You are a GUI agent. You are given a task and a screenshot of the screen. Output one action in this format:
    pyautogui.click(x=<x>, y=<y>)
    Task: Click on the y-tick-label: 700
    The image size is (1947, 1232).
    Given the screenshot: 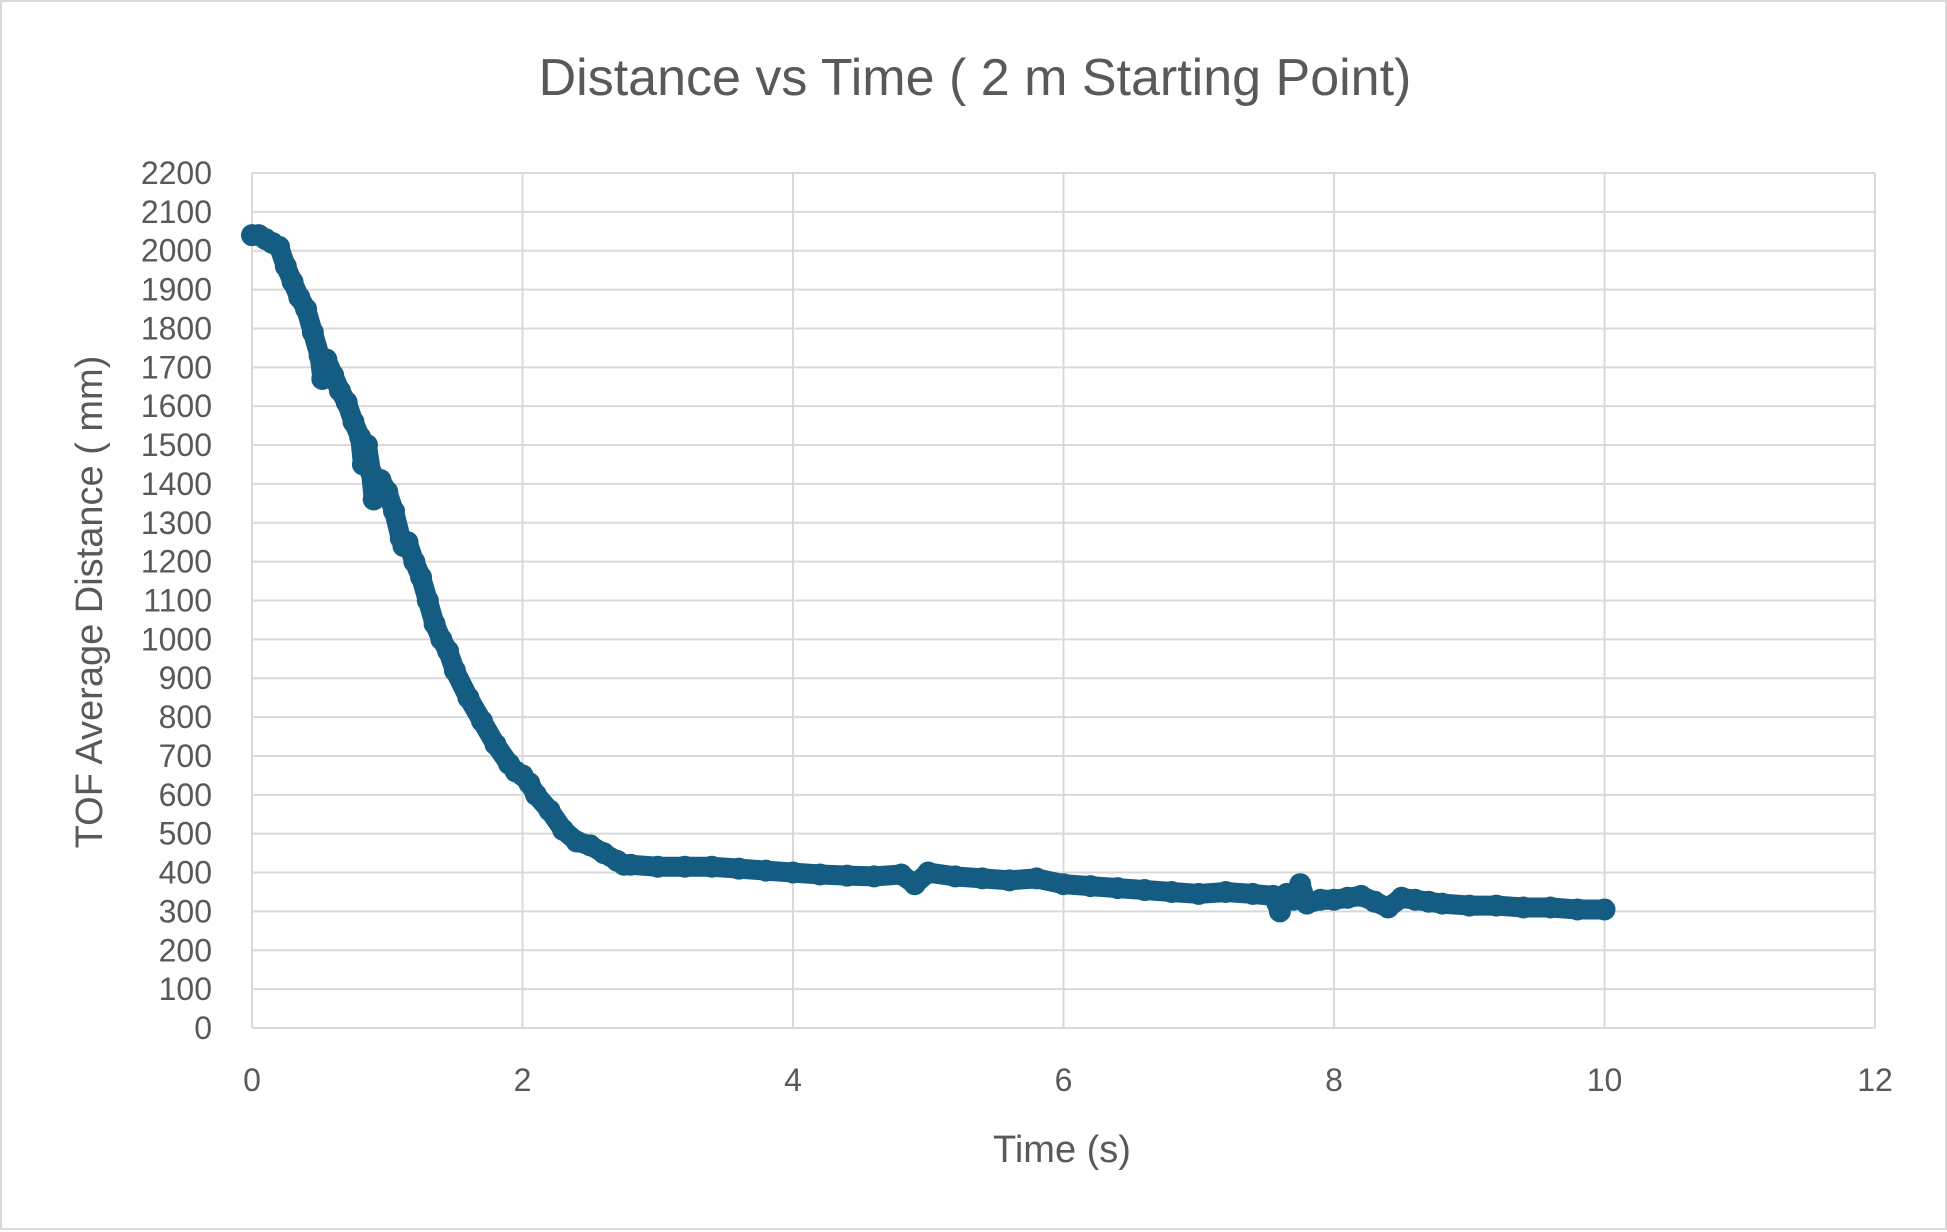 What is the action you would take?
    pyautogui.click(x=185, y=756)
    